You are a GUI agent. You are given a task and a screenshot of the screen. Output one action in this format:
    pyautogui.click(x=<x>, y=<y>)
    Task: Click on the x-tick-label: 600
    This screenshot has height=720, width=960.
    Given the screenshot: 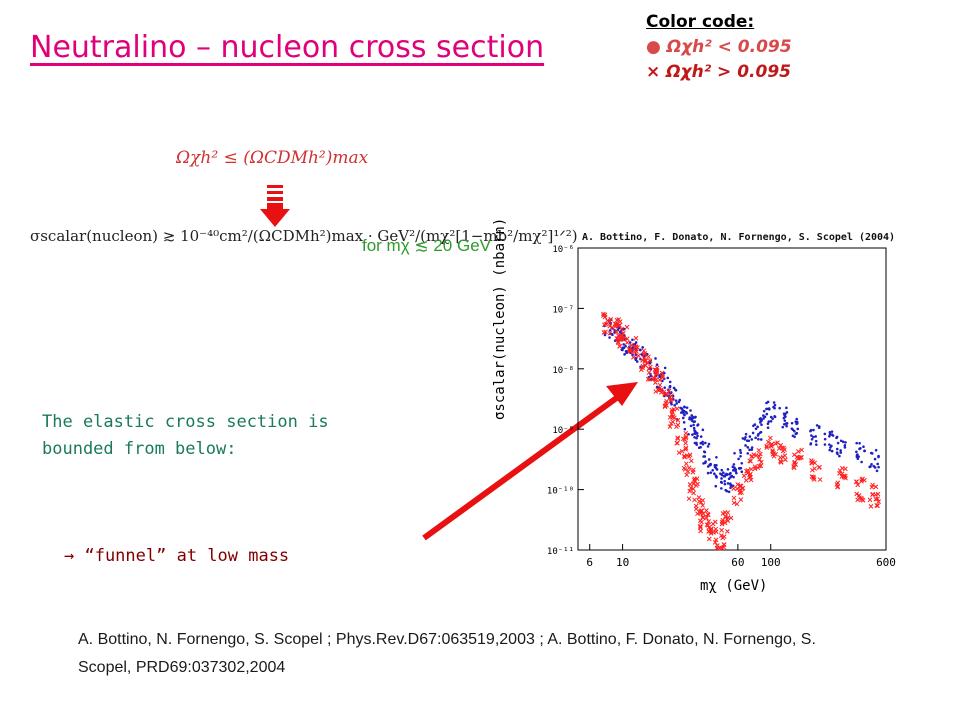 What is the action you would take?
    pyautogui.click(x=886, y=562)
    